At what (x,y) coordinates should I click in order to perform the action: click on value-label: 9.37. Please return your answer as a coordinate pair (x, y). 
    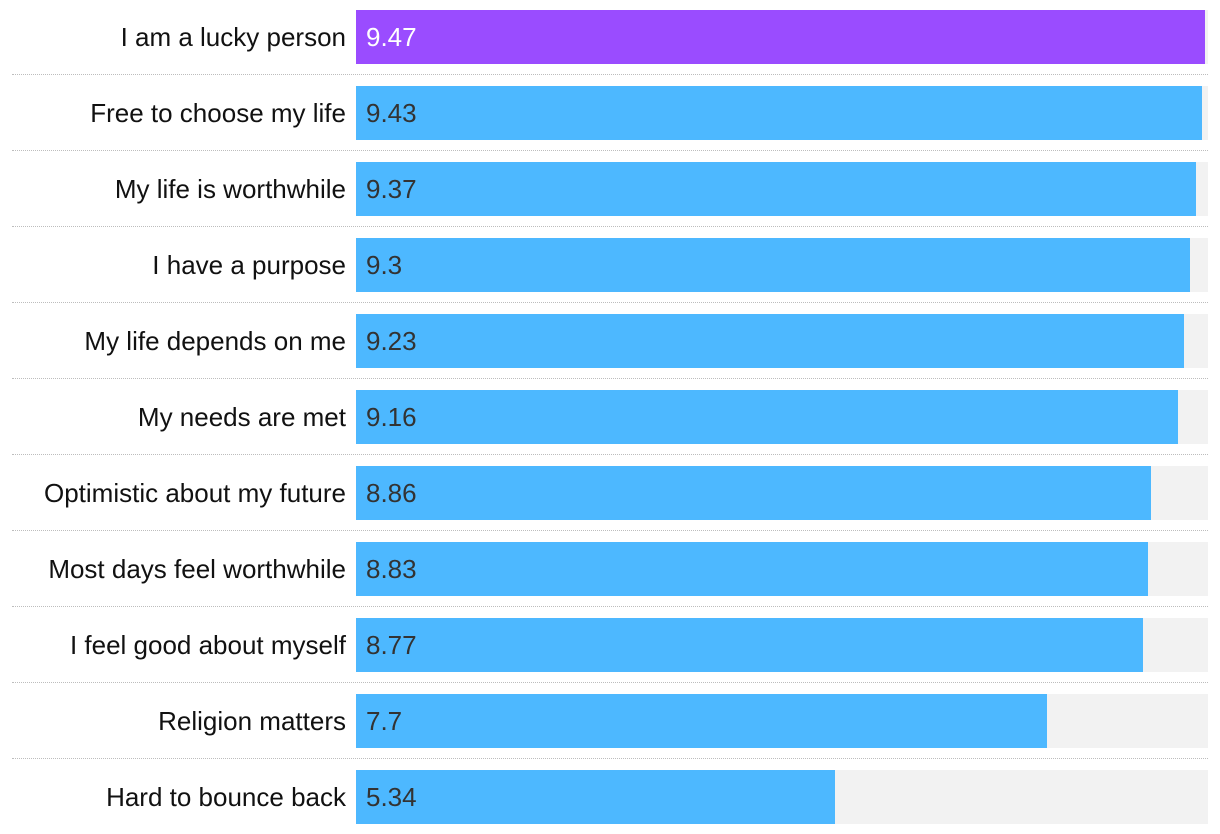
    Looking at the image, I should click on (391, 189).